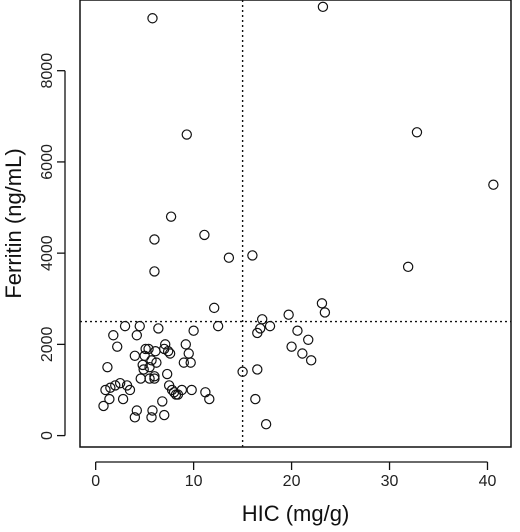 The height and width of the screenshot is (532, 520). What do you see at coordinates (47, 435) in the screenshot?
I see `y-tick-label: 0` at bounding box center [47, 435].